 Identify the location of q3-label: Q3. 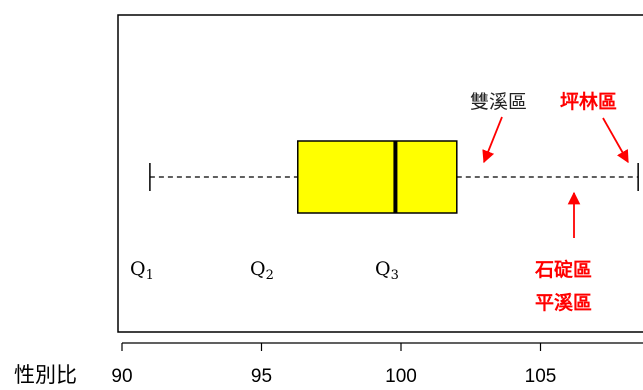
(387, 270).